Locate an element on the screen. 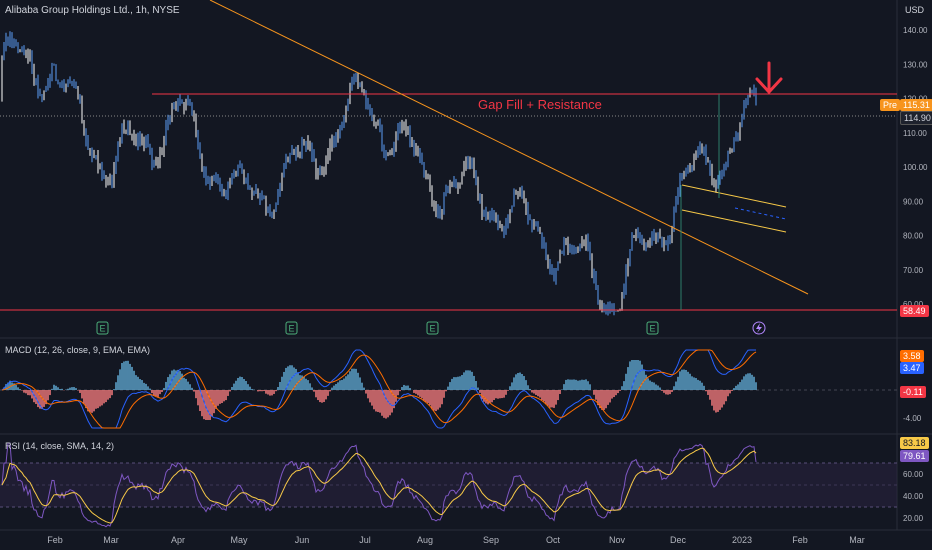 The height and width of the screenshot is (550, 932). price-tick-label: 100.00 is located at coordinates (915, 167).